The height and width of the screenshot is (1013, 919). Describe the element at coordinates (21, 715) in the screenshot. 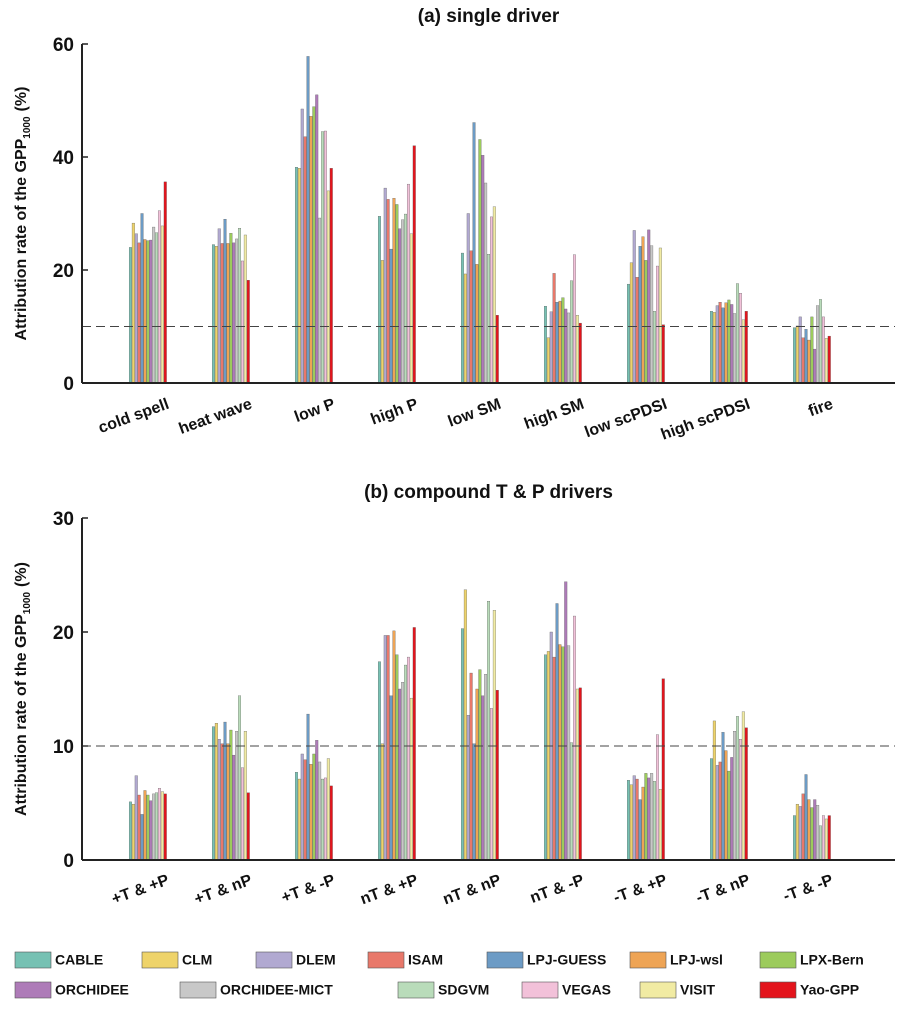

I see `y-axis-label-main: Attribution rate of the GPP` at that location.